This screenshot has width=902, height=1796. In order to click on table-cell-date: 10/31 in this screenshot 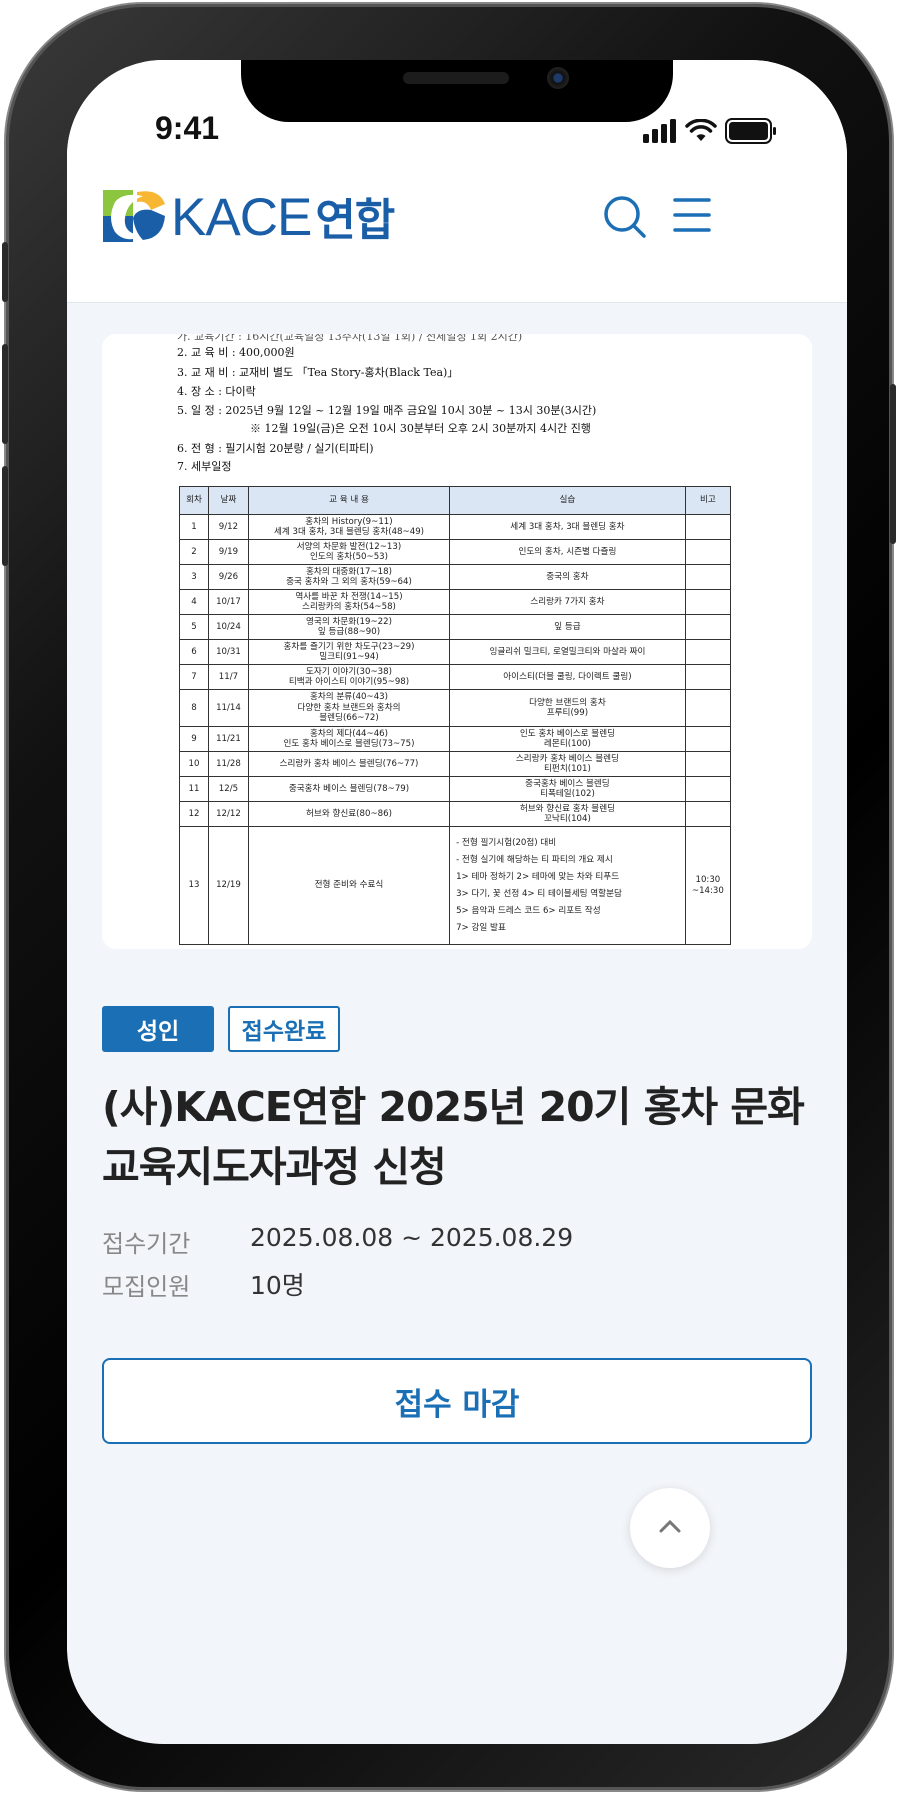, I will do `click(228, 652)`.